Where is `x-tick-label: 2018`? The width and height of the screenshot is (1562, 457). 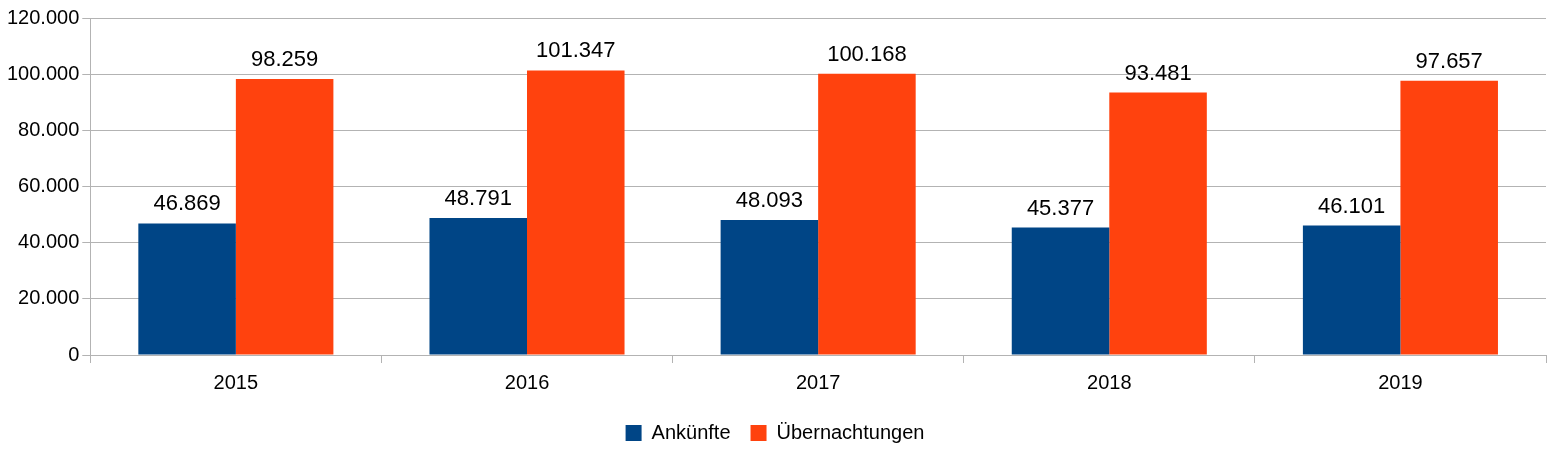 x-tick-label: 2018 is located at coordinates (1109, 381).